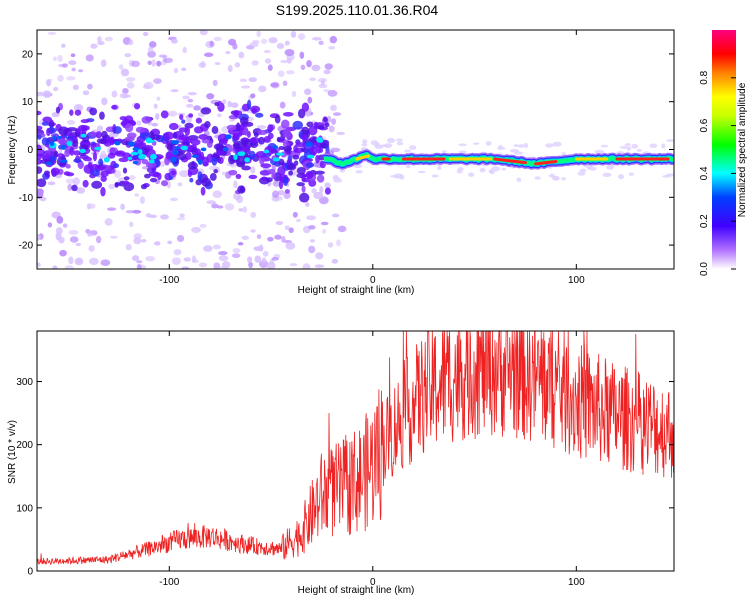 Image resolution: width=750 pixels, height=600 pixels. Describe the element at coordinates (26, 246) in the screenshot. I see `y-tick-label: -20` at that location.